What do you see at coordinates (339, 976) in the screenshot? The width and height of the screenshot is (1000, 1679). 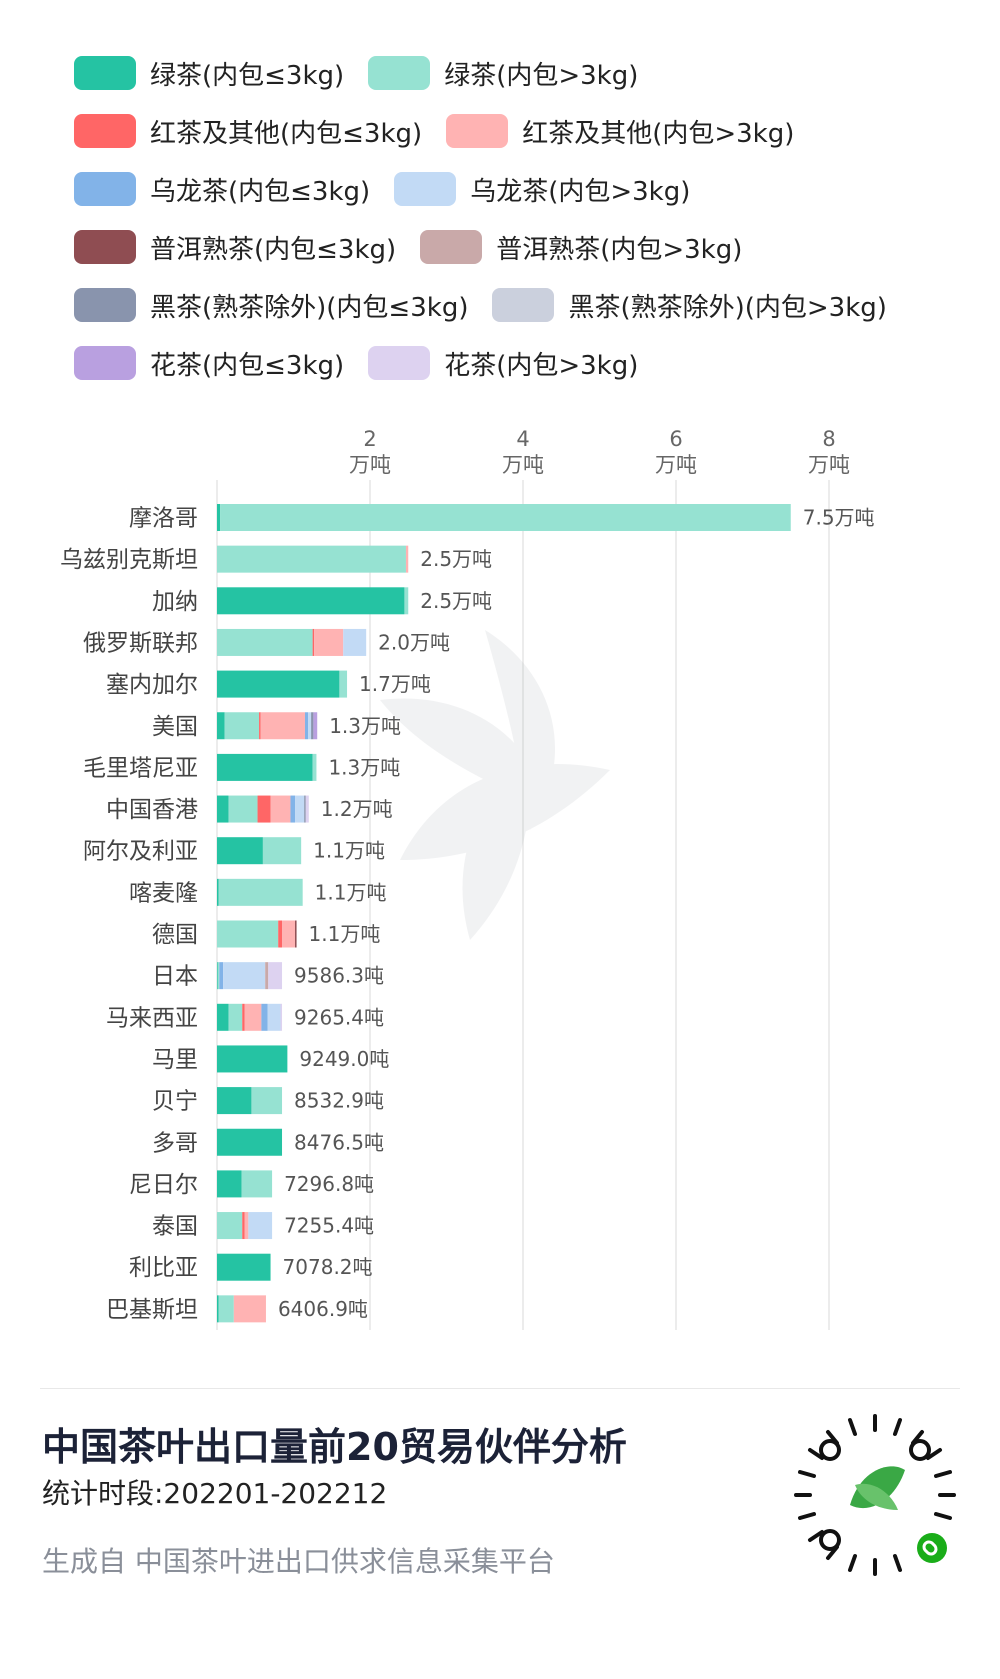 I see `bar-total-label: 9586.3吨` at bounding box center [339, 976].